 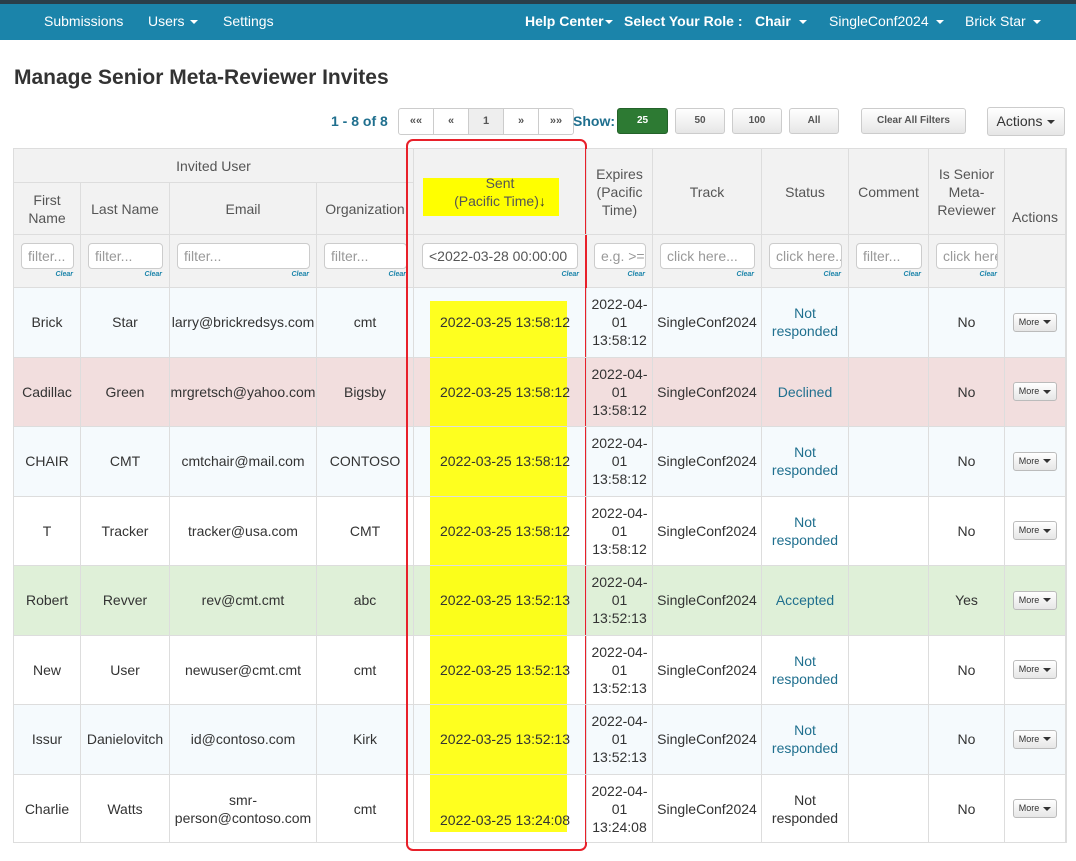 I want to click on cell-email: mrgretsch@yahoo.com, so click(x=243, y=392).